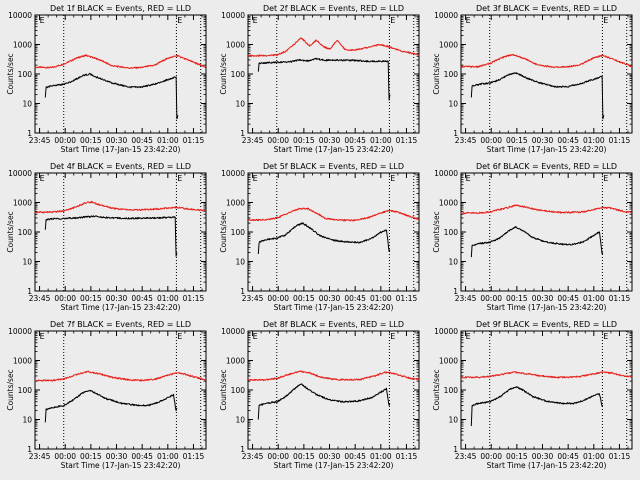  What do you see at coordinates (491, 140) in the screenshot?
I see `det3f-x-tick-label: 00:00` at bounding box center [491, 140].